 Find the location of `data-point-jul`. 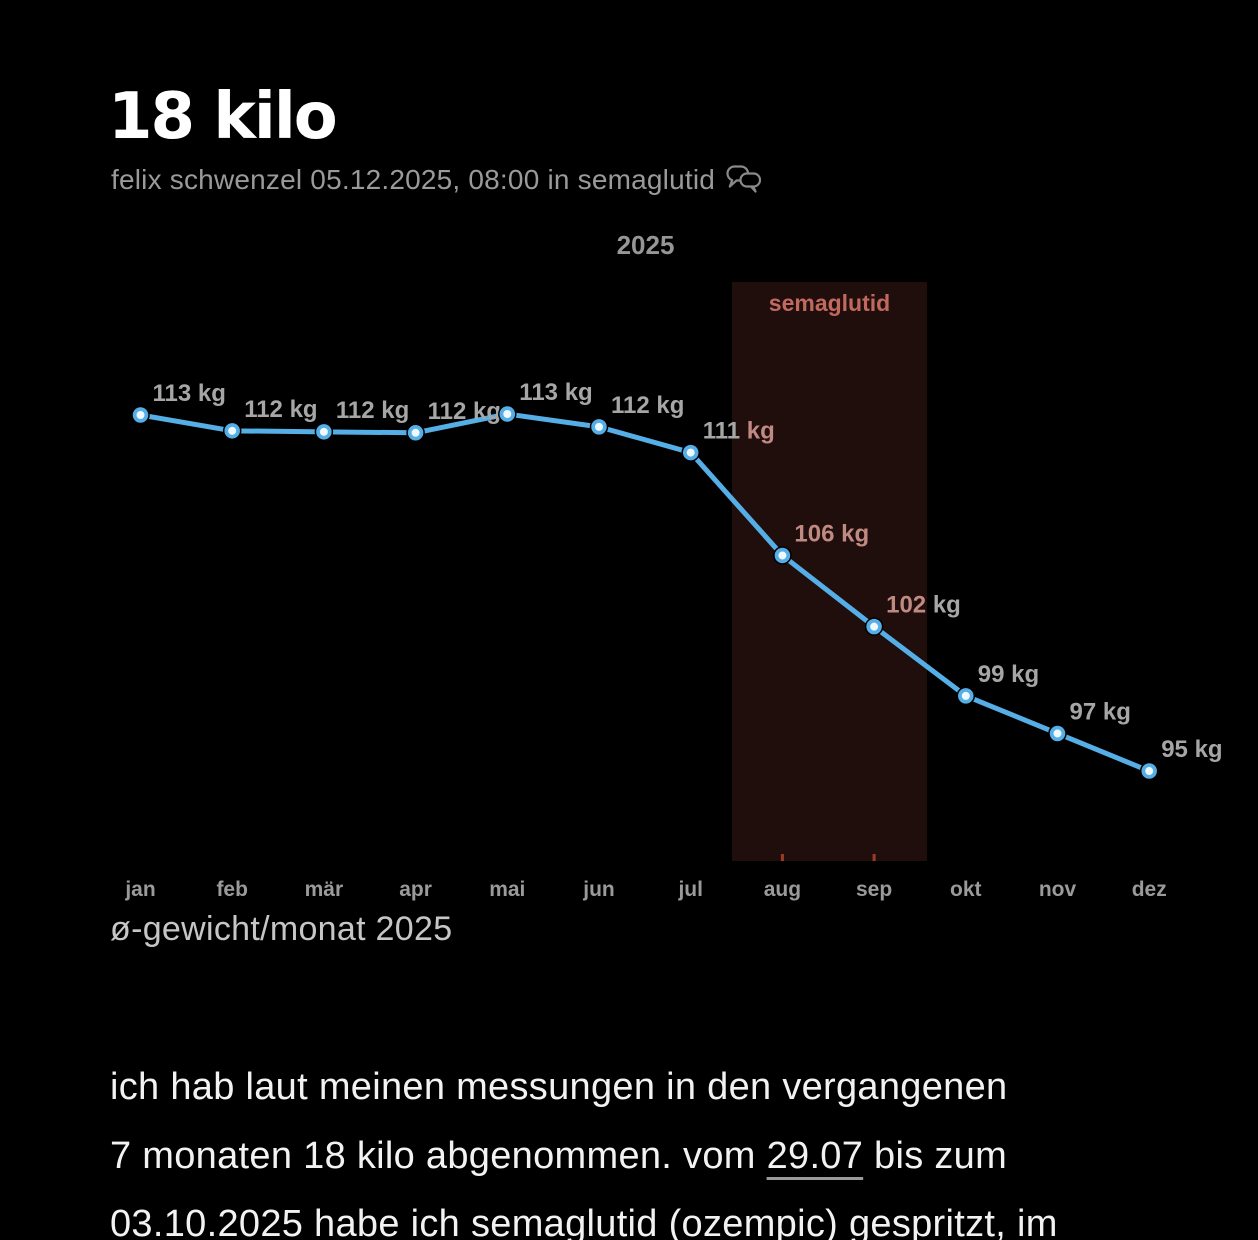

data-point-jul is located at coordinates (690, 452).